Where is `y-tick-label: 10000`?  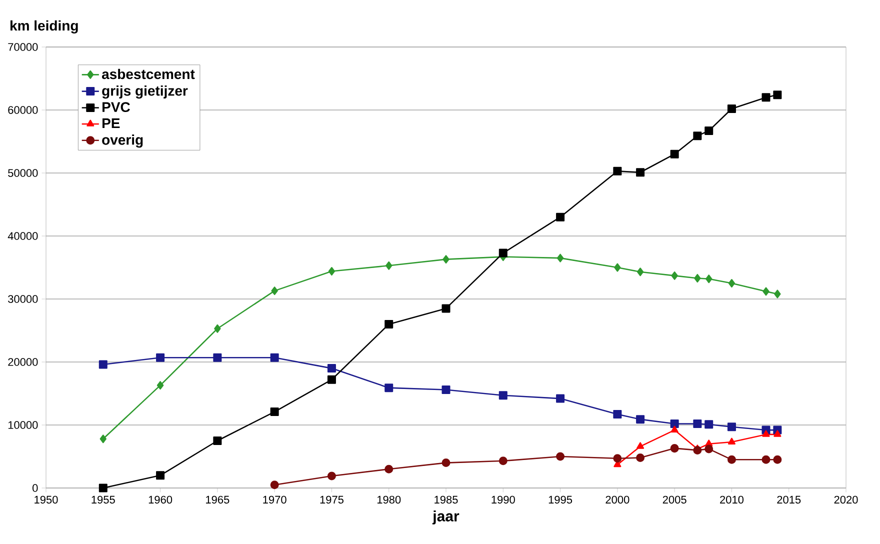 y-tick-label: 10000 is located at coordinates (23, 425).